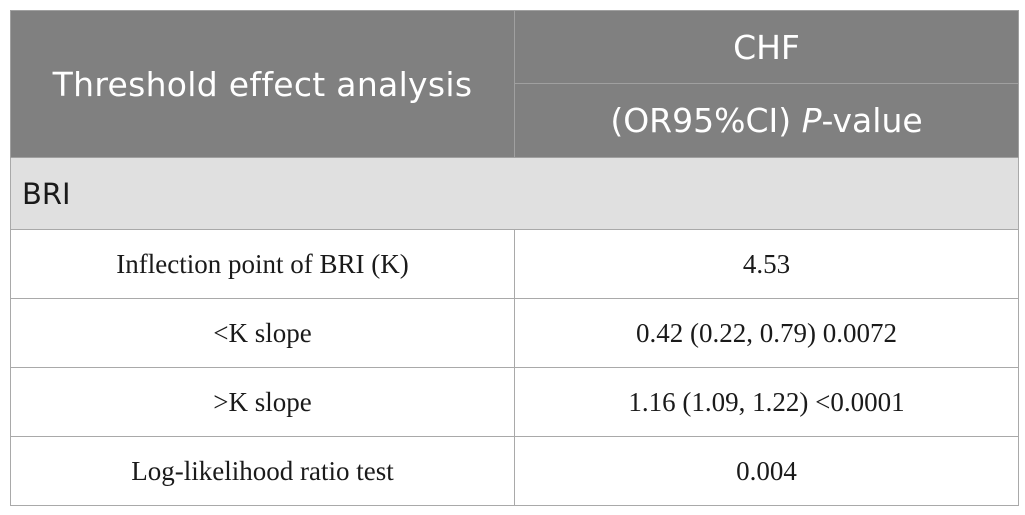 This screenshot has height=515, width=1025. What do you see at coordinates (766, 47) in the screenshot?
I see `header-chf: CHF` at bounding box center [766, 47].